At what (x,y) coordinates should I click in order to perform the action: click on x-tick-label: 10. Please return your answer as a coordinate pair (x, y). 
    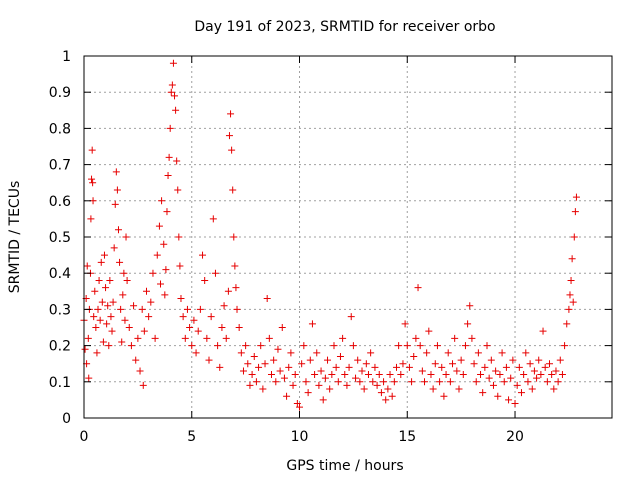
    Looking at the image, I should click on (300, 437).